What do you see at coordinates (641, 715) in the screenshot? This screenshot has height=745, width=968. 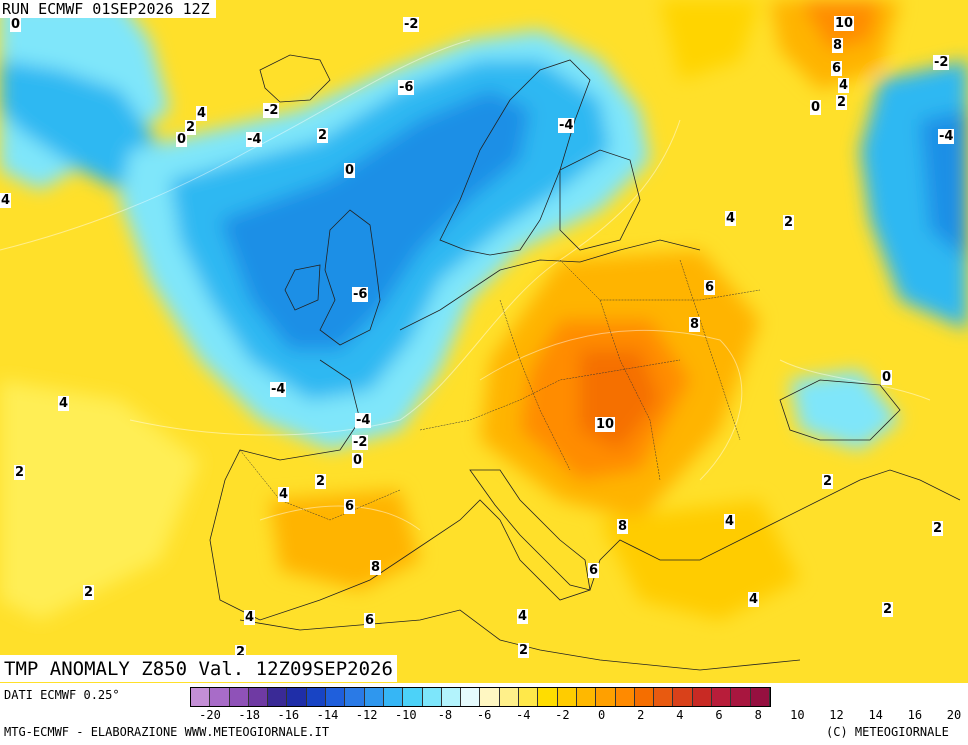 I see `scale-tick-label: 2` at bounding box center [641, 715].